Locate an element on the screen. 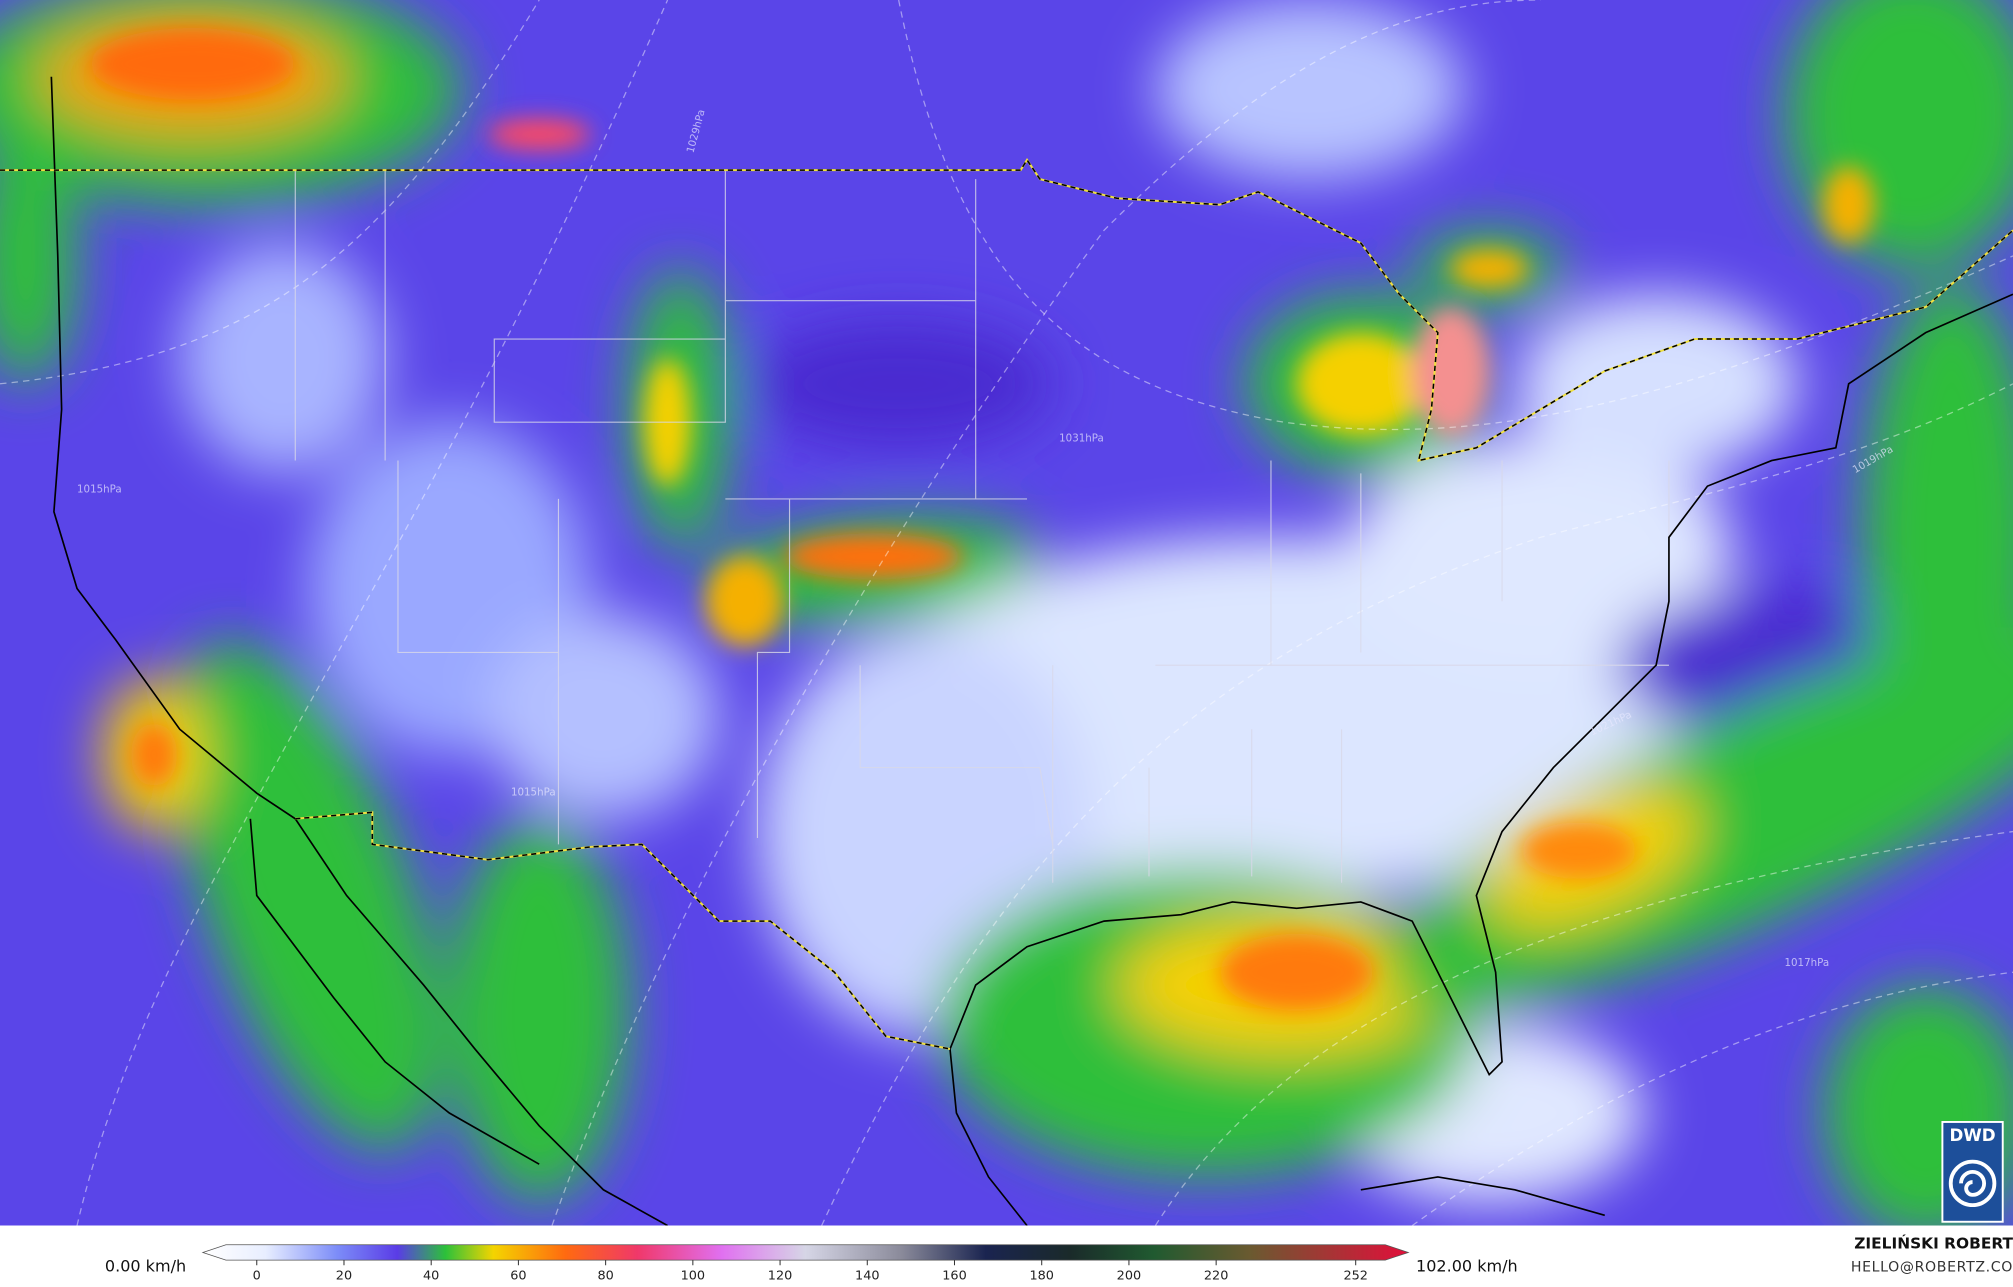 Image resolution: width=2013 pixels, height=1287 pixels. dwd-logo: DWD is located at coordinates (1972, 1172).